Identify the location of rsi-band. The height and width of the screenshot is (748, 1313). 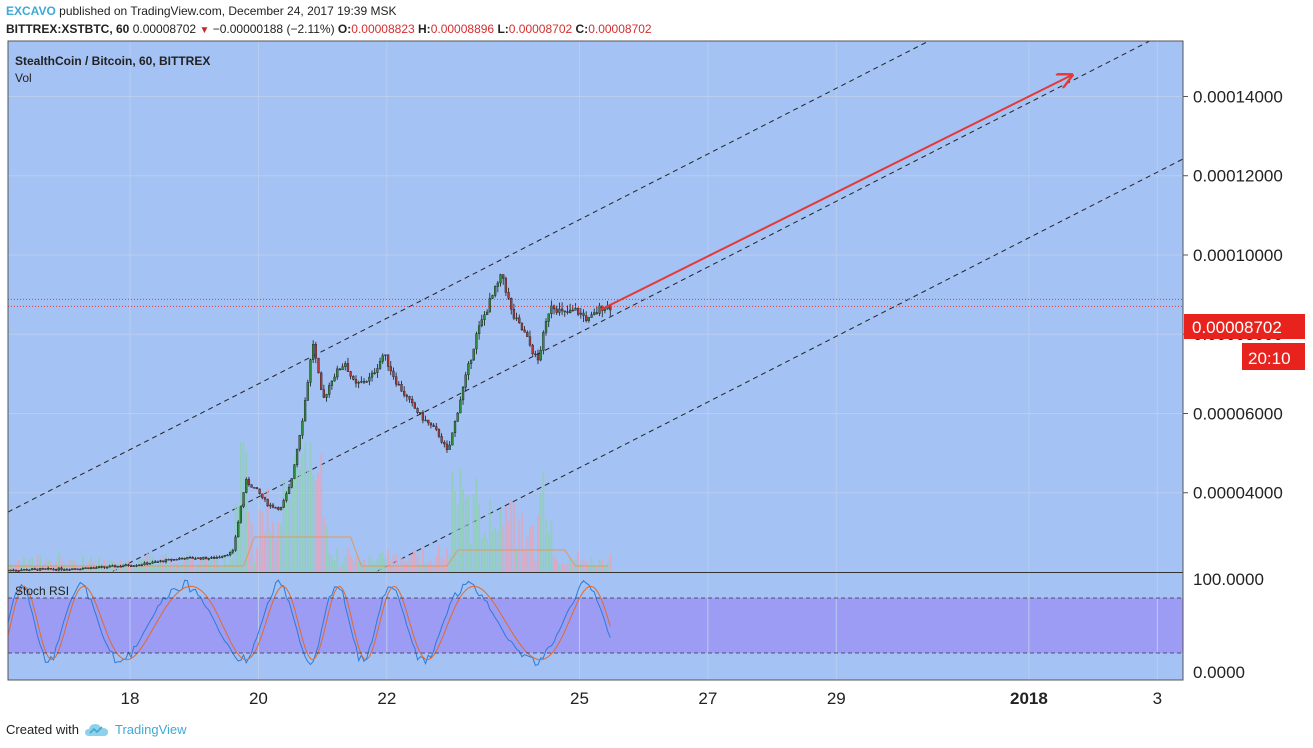
(595, 625).